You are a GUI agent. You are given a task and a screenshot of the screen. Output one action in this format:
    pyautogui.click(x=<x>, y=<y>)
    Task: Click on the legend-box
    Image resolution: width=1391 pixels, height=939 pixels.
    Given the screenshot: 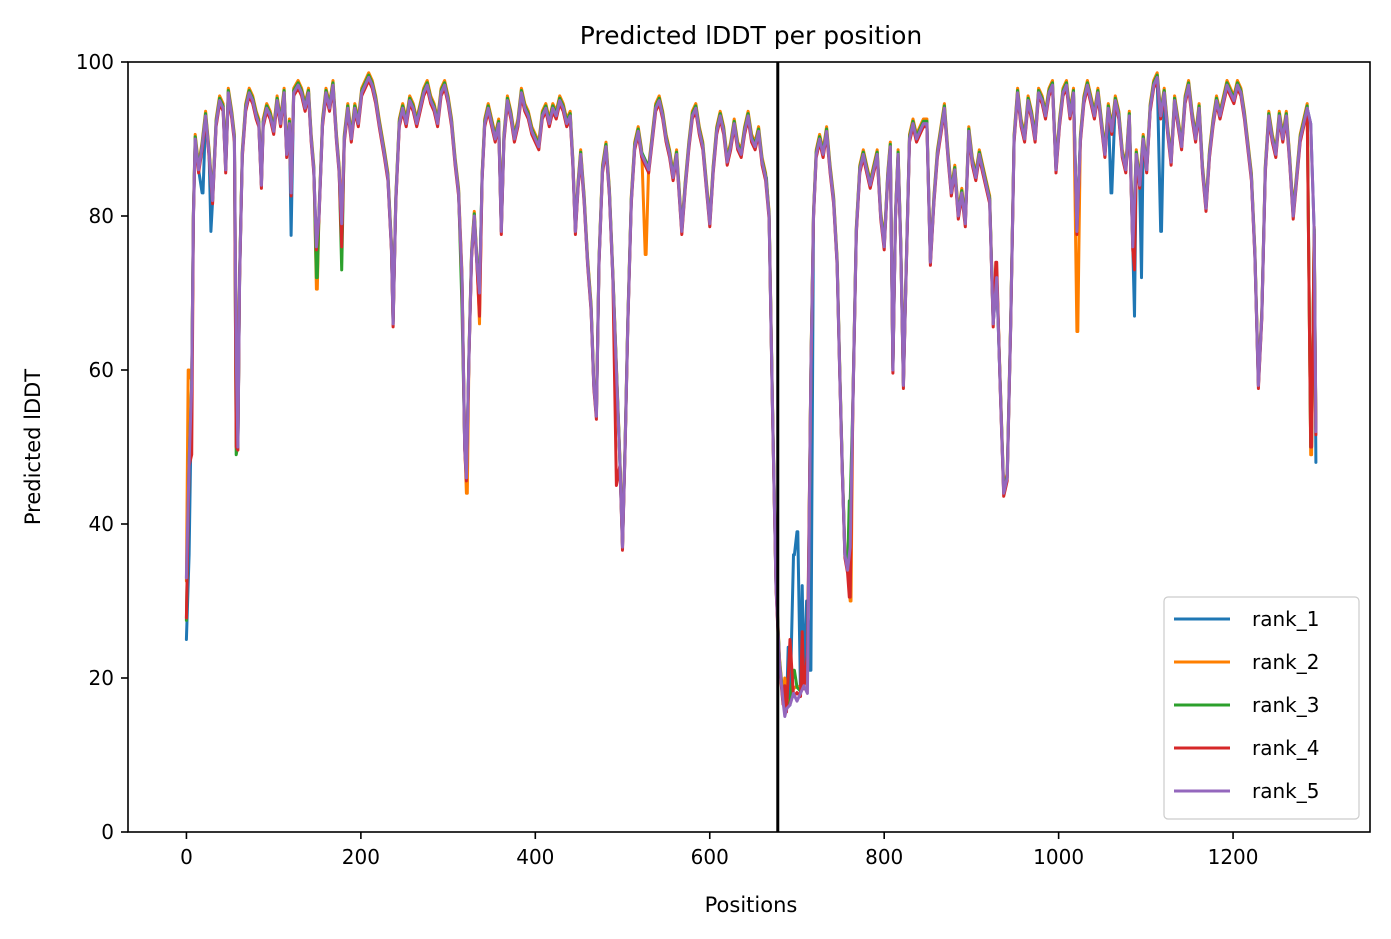 What is the action you would take?
    pyautogui.click(x=1261, y=708)
    